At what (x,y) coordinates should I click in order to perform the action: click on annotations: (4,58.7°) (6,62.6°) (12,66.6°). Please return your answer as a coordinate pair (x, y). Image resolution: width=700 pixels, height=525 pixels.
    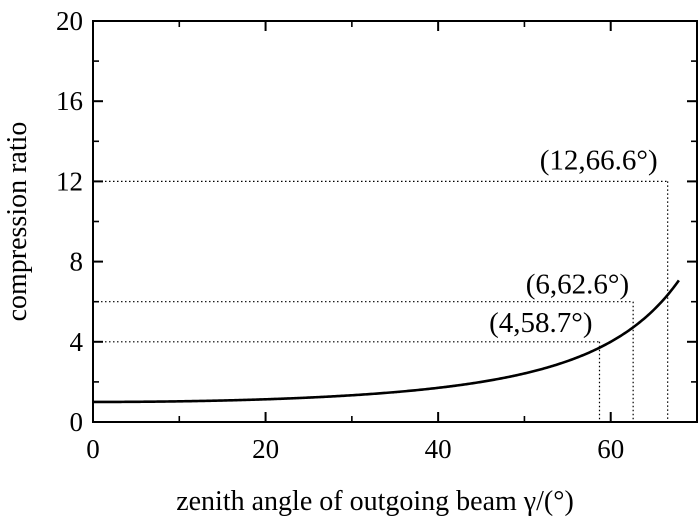
    Looking at the image, I should click on (573, 241).